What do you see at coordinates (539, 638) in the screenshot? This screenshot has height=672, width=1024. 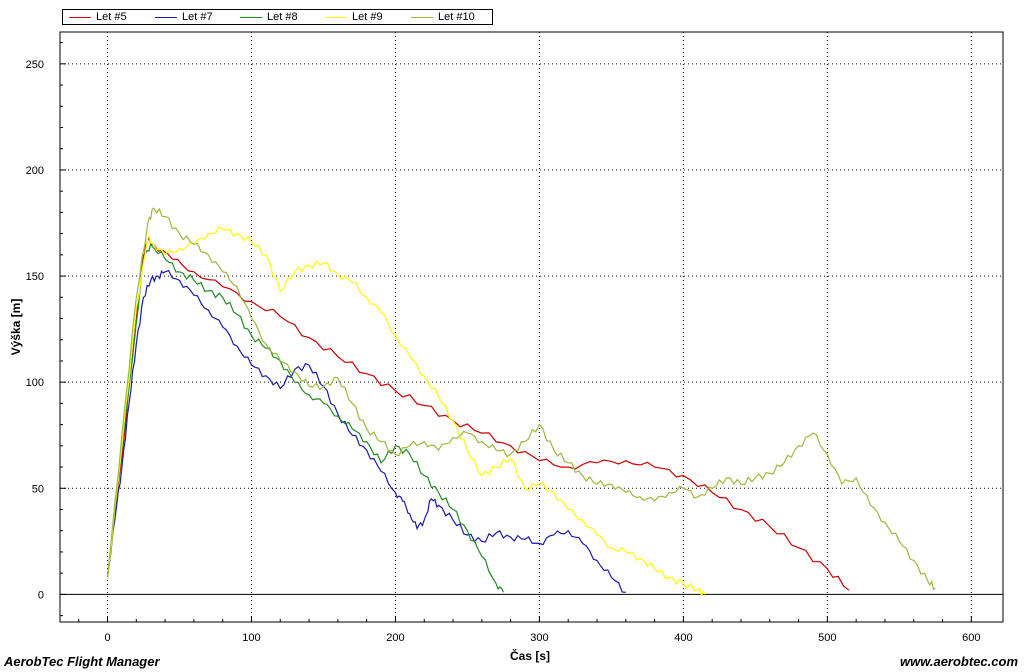 I see `x-tick-label: 300` at bounding box center [539, 638].